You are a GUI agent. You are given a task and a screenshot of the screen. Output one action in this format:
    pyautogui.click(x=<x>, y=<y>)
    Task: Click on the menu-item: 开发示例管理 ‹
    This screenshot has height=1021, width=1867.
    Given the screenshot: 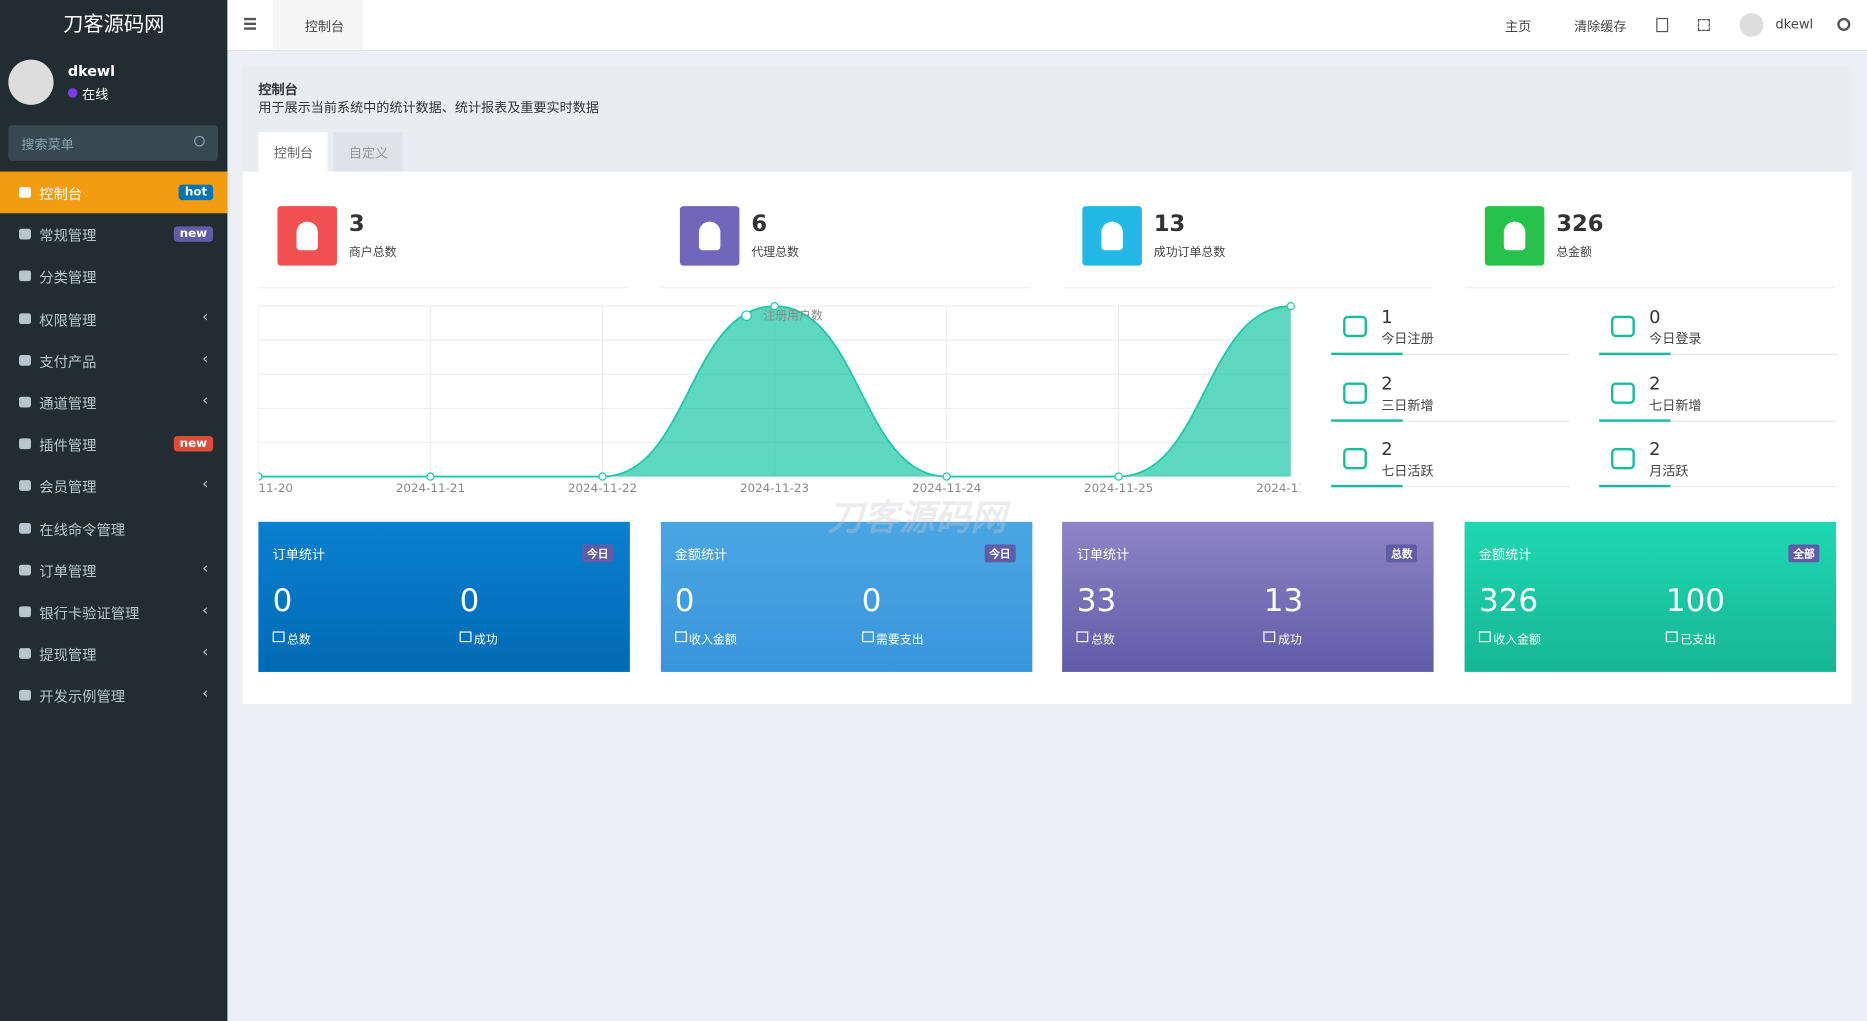 What is the action you would take?
    pyautogui.click(x=113, y=696)
    